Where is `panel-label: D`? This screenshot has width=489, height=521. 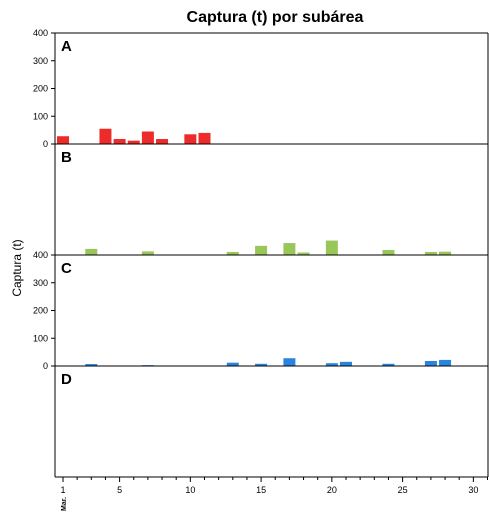 panel-label: D is located at coordinates (66, 379).